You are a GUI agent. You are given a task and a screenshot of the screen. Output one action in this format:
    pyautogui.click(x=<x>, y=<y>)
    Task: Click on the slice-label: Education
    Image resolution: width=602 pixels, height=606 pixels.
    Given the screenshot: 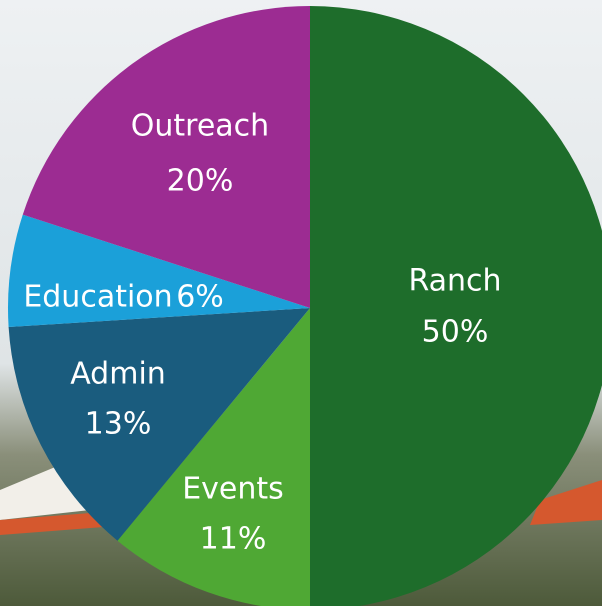 What is the action you would take?
    pyautogui.click(x=97, y=297)
    